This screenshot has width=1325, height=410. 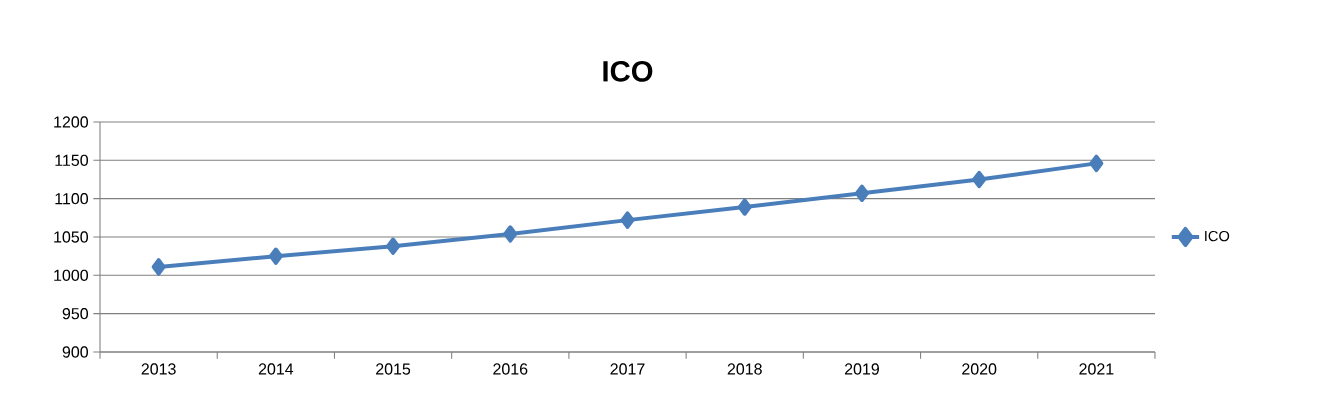 I want to click on chart-title: ICO, so click(x=628, y=71).